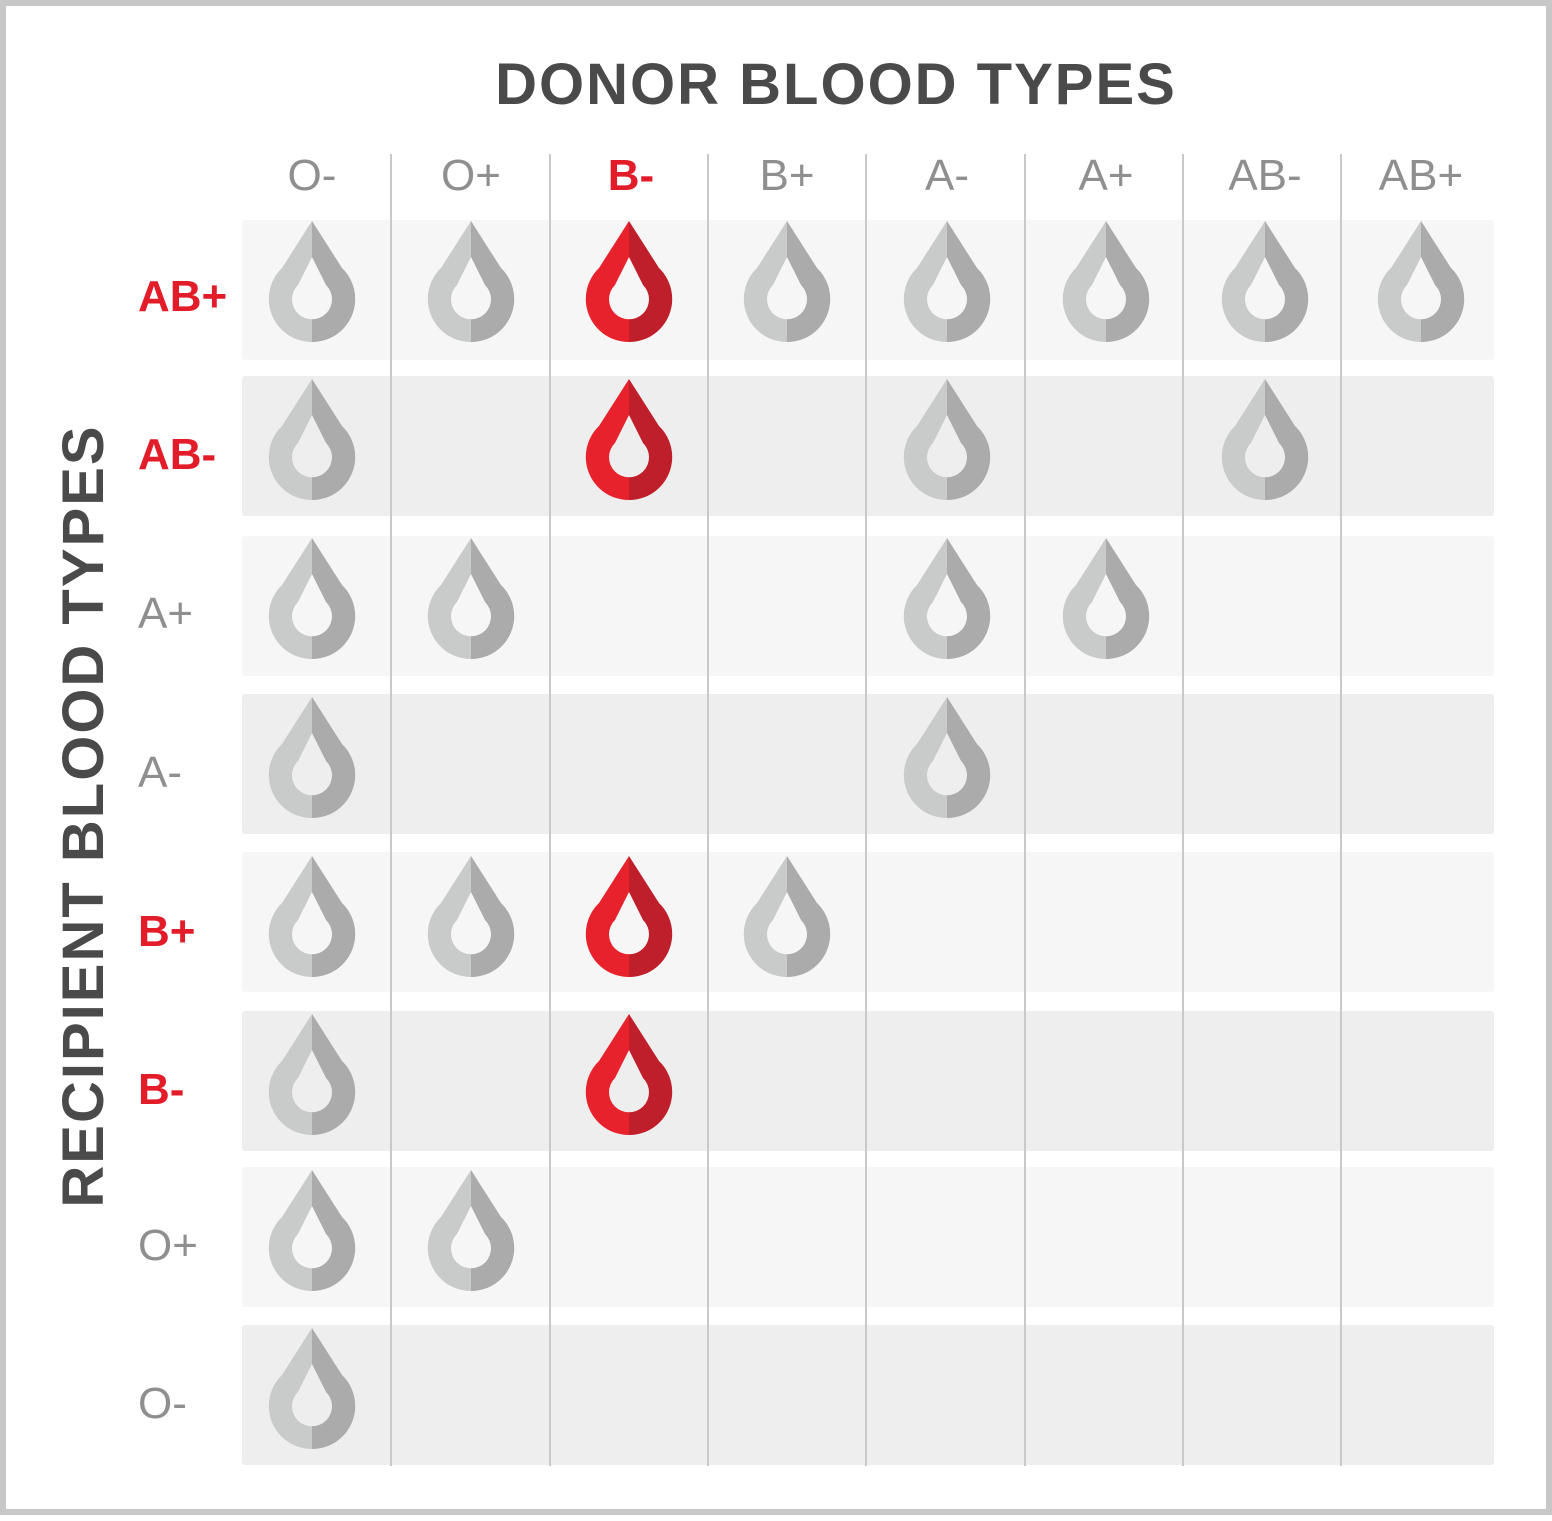  What do you see at coordinates (868, 1395) in the screenshot?
I see `row-band-oneg` at bounding box center [868, 1395].